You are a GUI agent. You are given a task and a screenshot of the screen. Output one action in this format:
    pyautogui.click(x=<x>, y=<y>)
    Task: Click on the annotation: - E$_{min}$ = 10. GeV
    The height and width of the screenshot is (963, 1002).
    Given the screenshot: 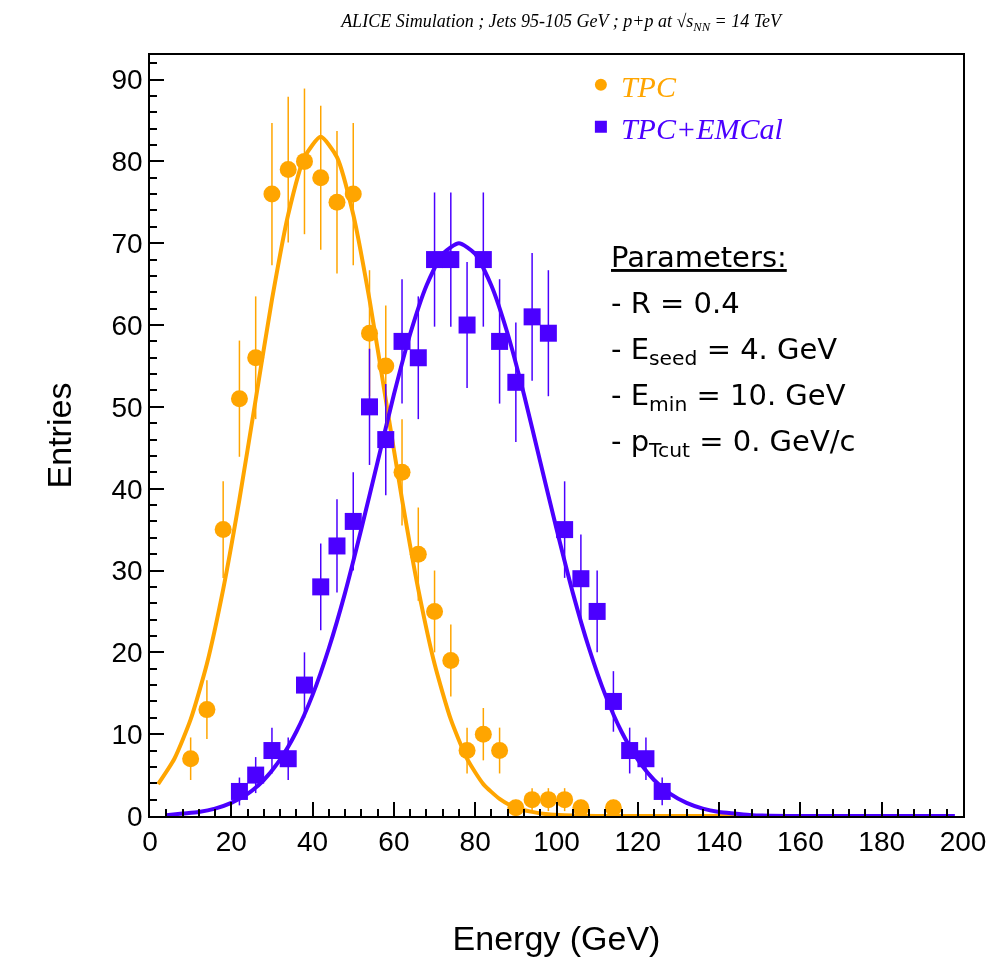 What is the action you would take?
    pyautogui.click(x=728, y=397)
    